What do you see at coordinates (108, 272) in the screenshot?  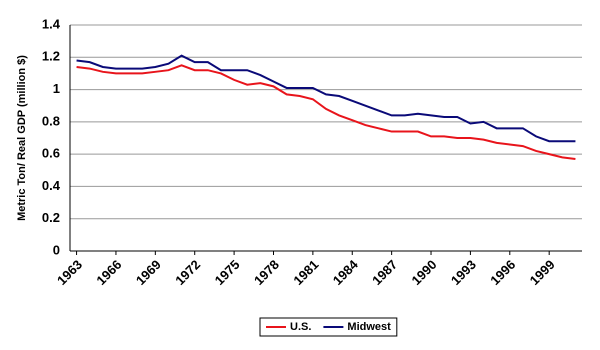 I see `x-tick-label: 1966` at bounding box center [108, 272].